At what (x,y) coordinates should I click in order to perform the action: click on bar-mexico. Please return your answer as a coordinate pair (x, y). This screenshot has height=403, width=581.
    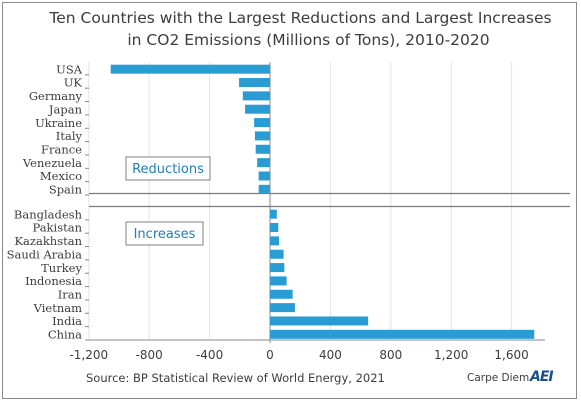
    Looking at the image, I should click on (264, 176).